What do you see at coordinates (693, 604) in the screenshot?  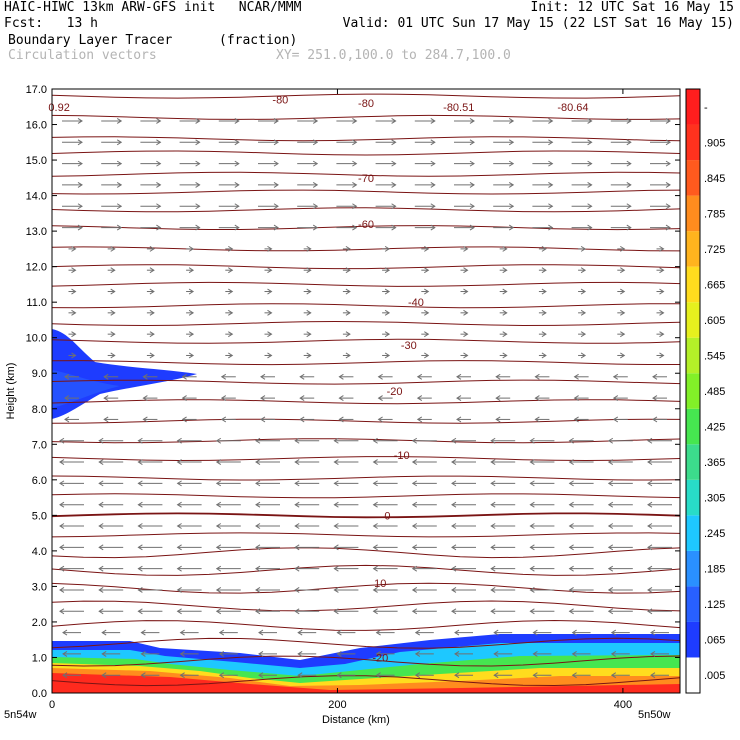 I see `colorbar-swatch` at bounding box center [693, 604].